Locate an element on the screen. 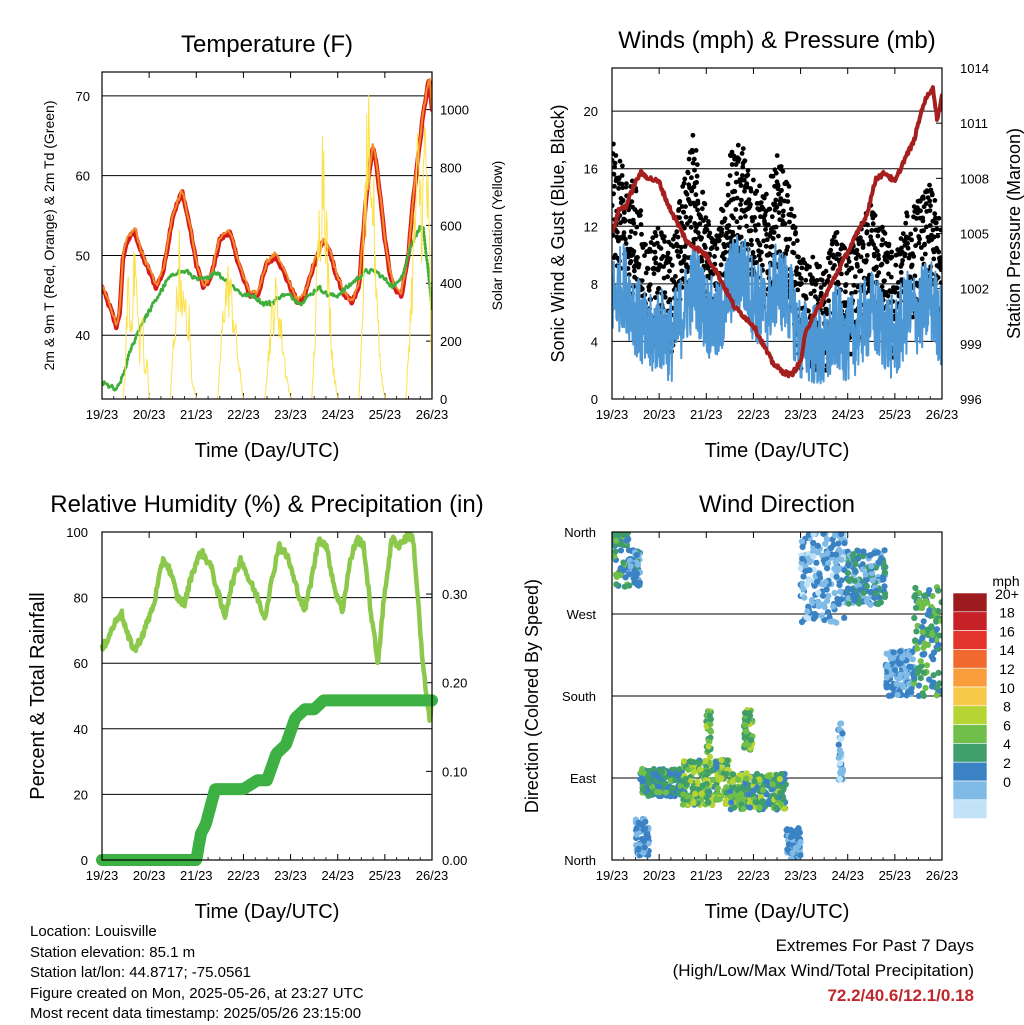  y2-tick-label: 600 is located at coordinates (451, 225).